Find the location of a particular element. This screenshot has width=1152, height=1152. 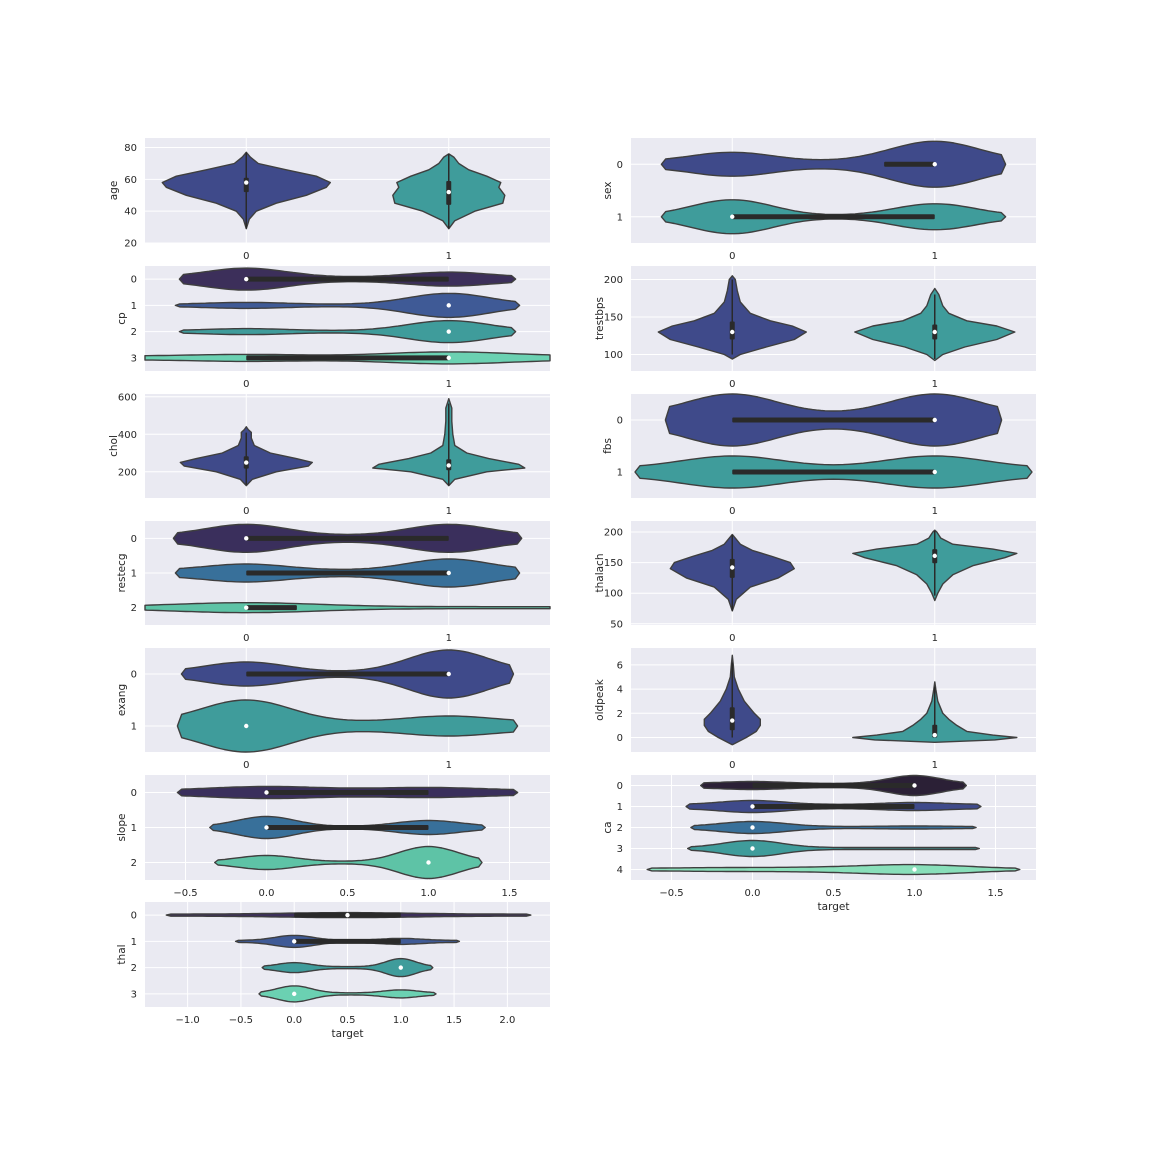

panel-ca-xtick: 0.5 is located at coordinates (834, 893).